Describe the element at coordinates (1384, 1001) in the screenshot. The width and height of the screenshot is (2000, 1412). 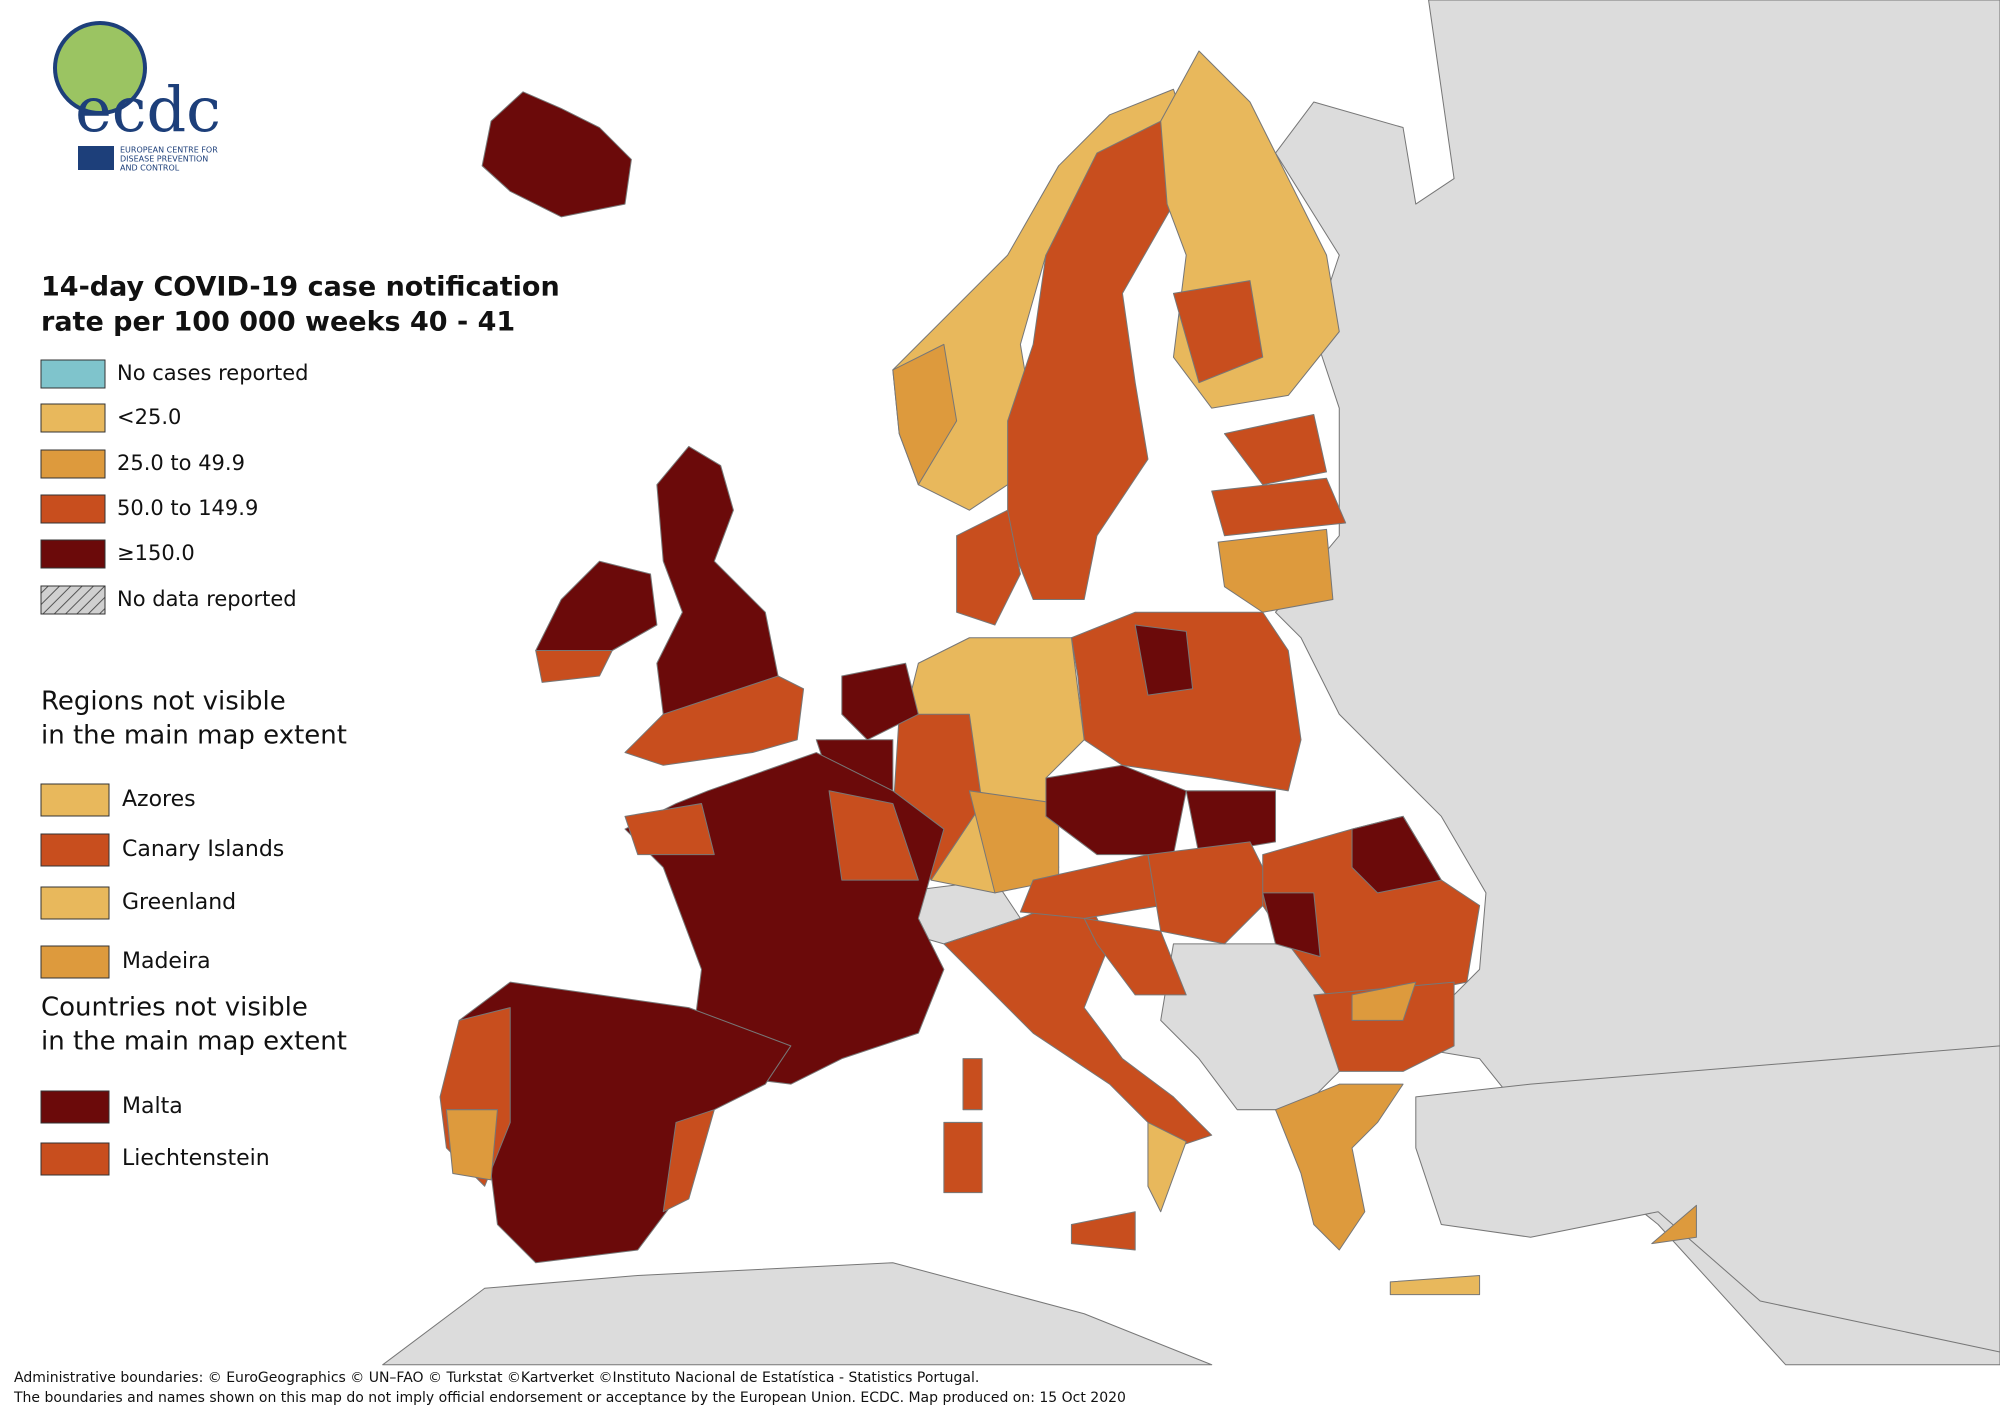
I see `bulgaria-region` at that location.